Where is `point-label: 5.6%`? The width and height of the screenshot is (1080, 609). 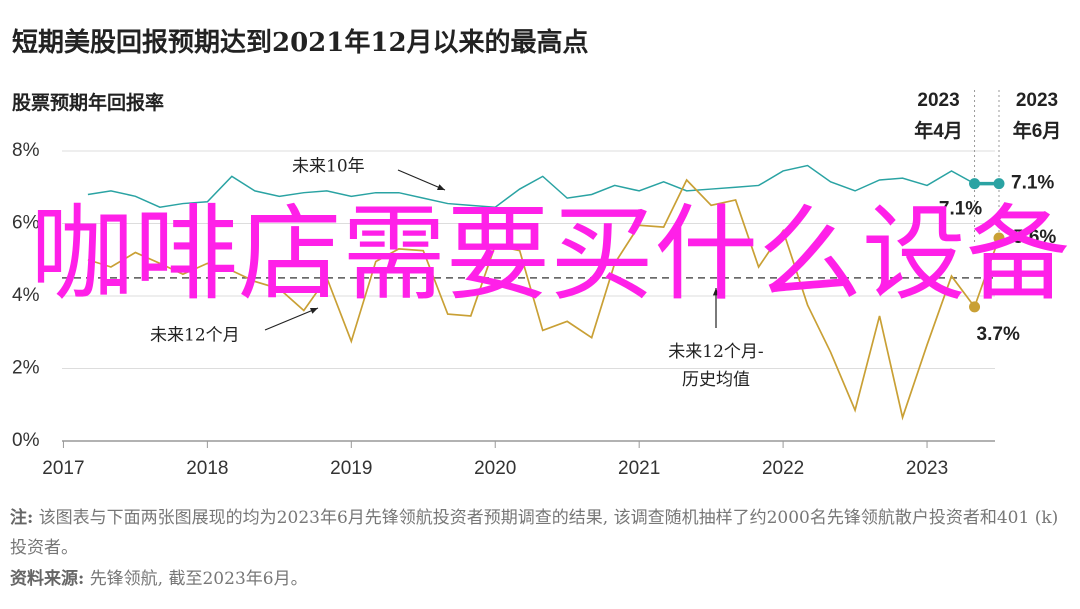
point-label: 5.6% is located at coordinates (1034, 237).